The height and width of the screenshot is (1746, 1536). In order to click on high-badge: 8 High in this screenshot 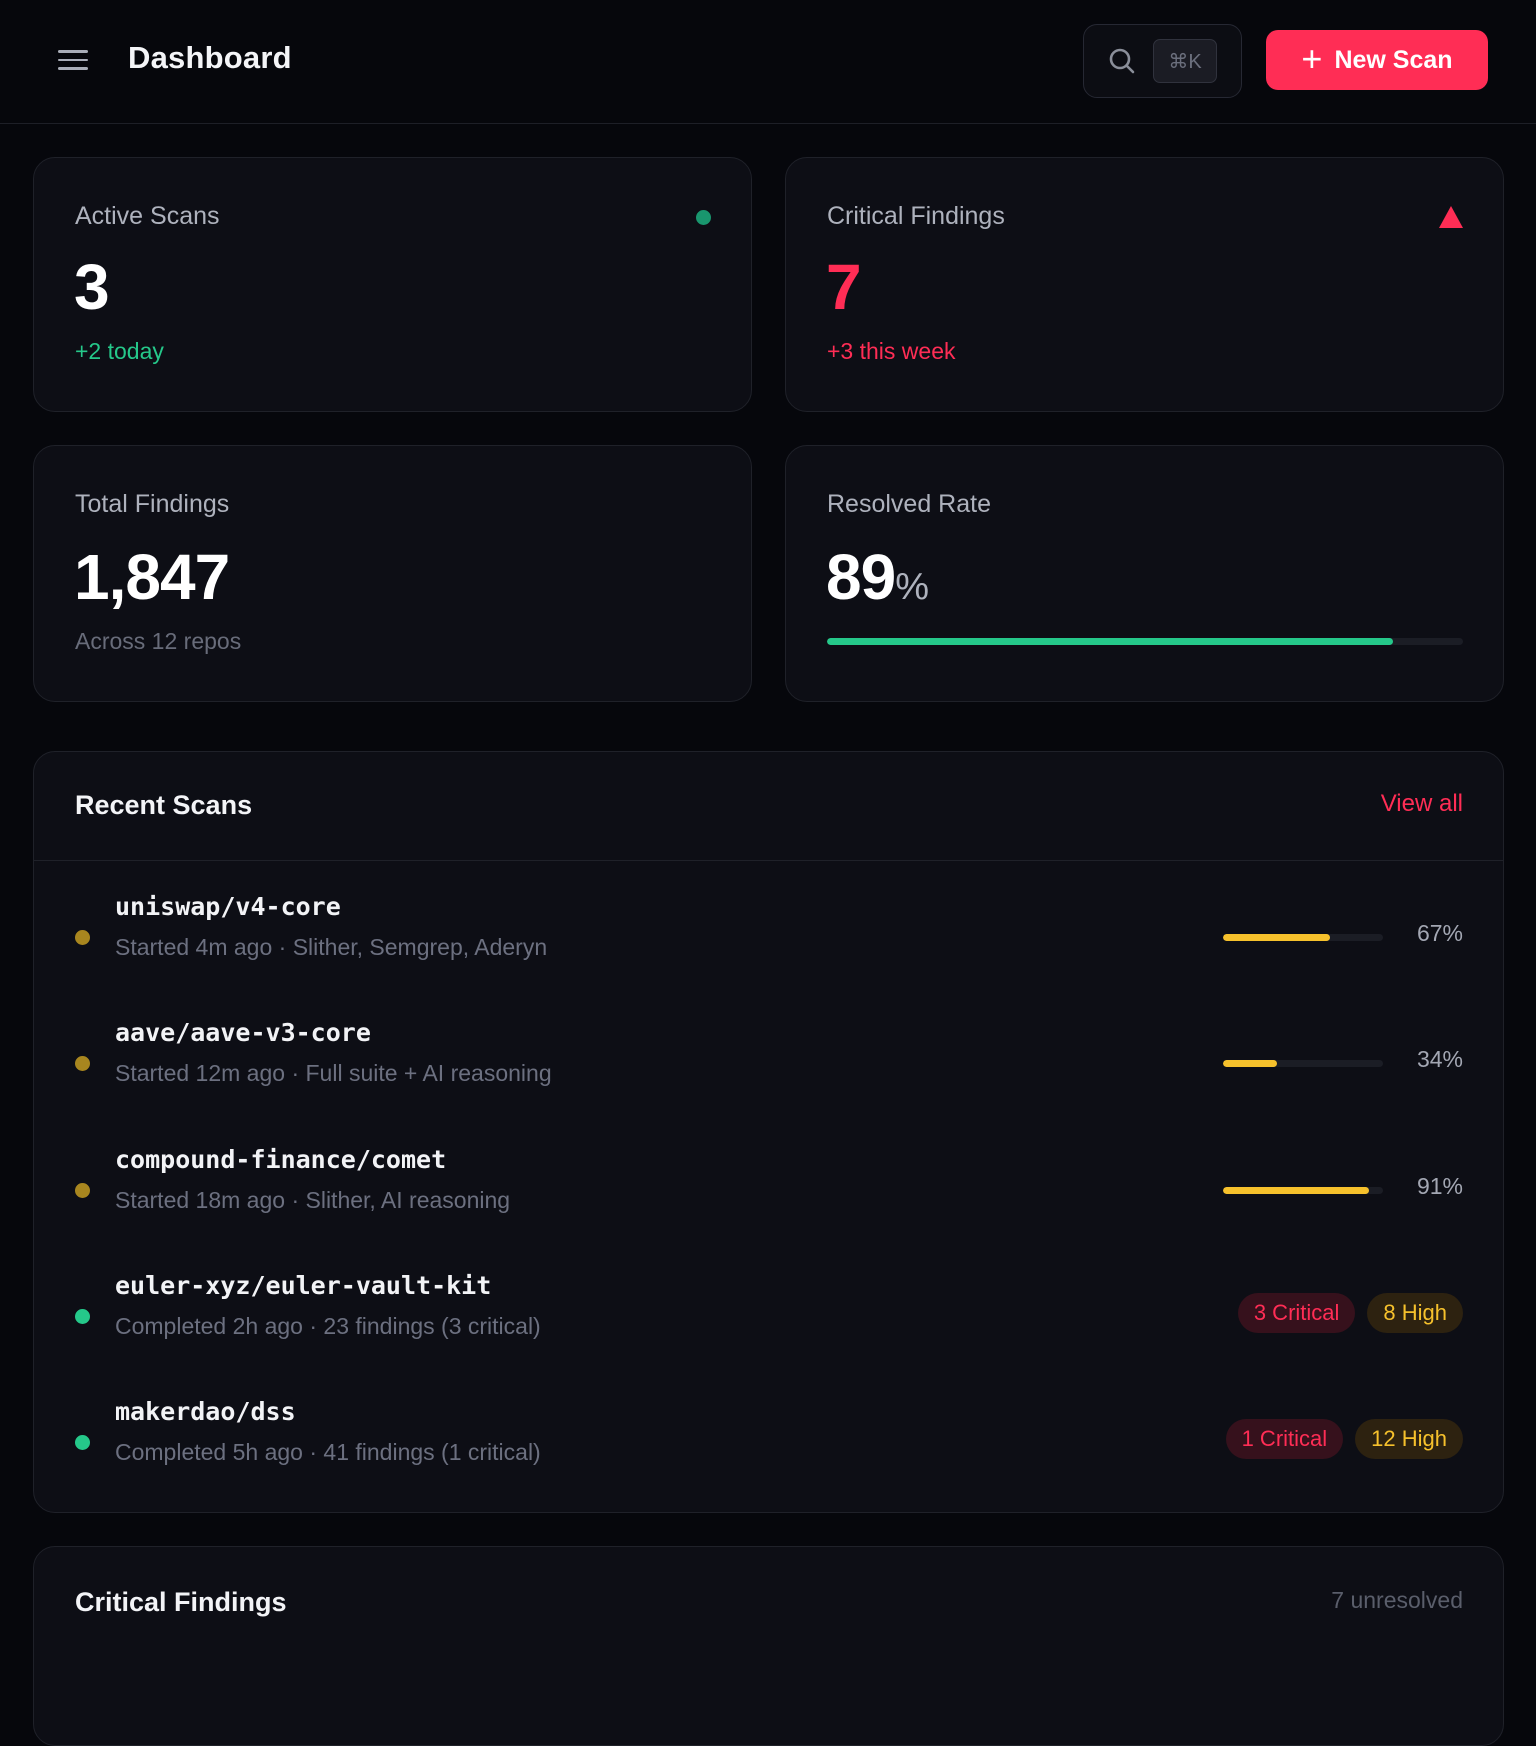, I will do `click(1415, 1313)`.